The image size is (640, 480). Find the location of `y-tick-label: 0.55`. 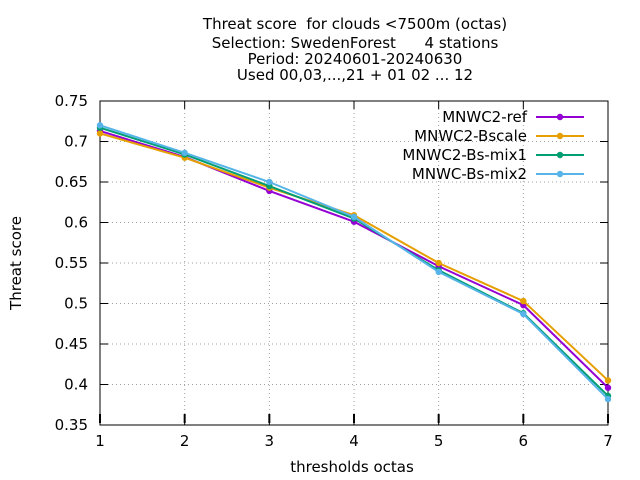

y-tick-label: 0.55 is located at coordinates (71, 263).